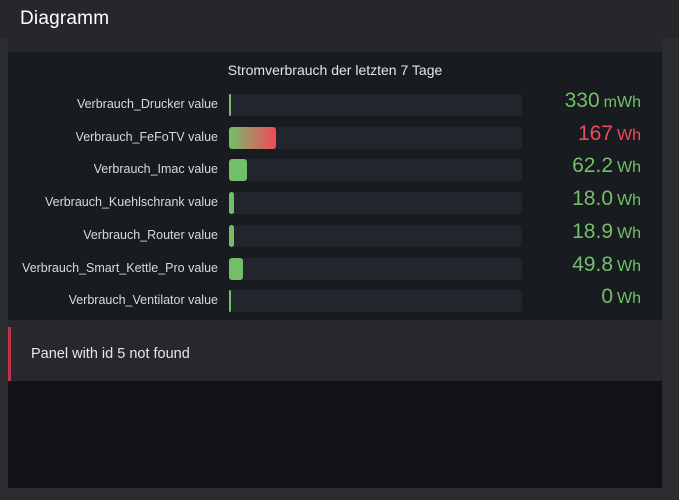 This screenshot has width=679, height=500. Describe the element at coordinates (4, 269) in the screenshot. I see `left-gutter` at that location.